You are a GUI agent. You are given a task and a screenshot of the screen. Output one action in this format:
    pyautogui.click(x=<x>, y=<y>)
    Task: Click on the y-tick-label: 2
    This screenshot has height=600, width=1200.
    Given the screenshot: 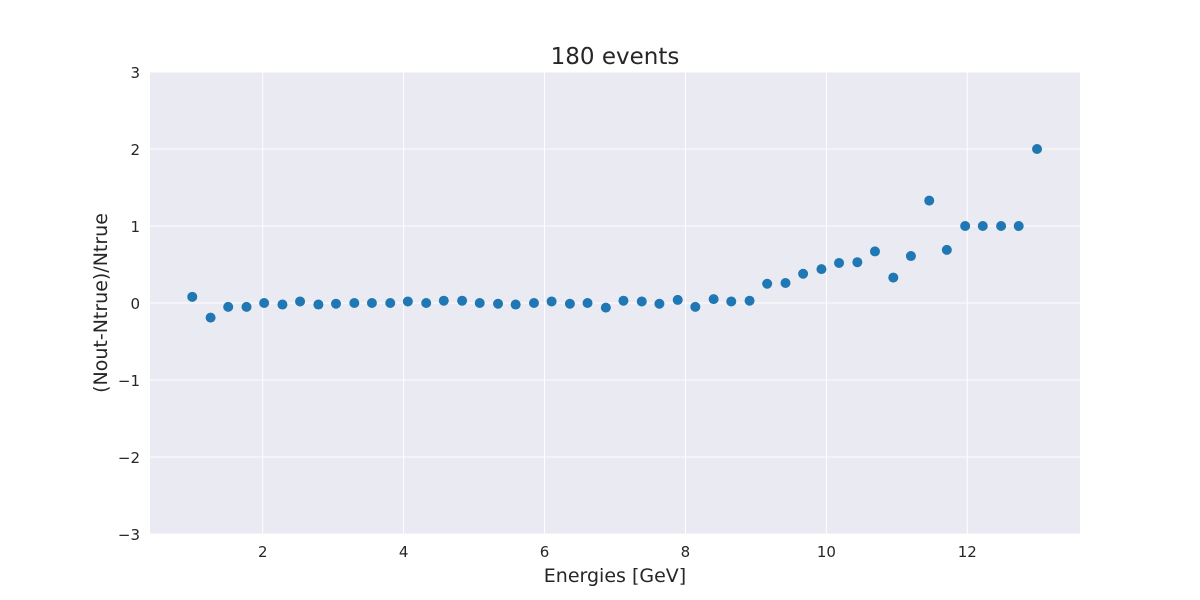 What is the action you would take?
    pyautogui.click(x=135, y=150)
    